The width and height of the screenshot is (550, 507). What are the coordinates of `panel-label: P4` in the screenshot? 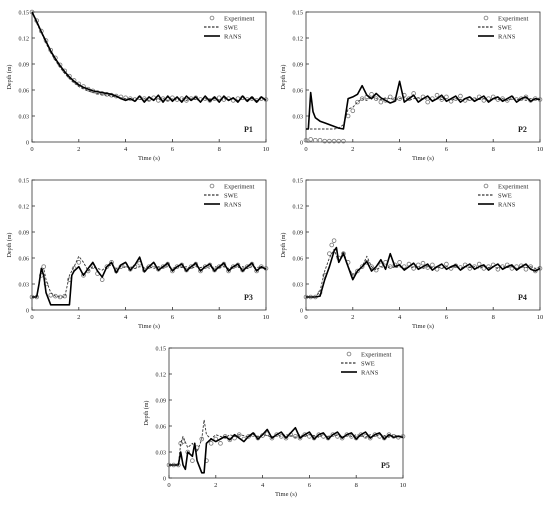 It's located at (522, 297).